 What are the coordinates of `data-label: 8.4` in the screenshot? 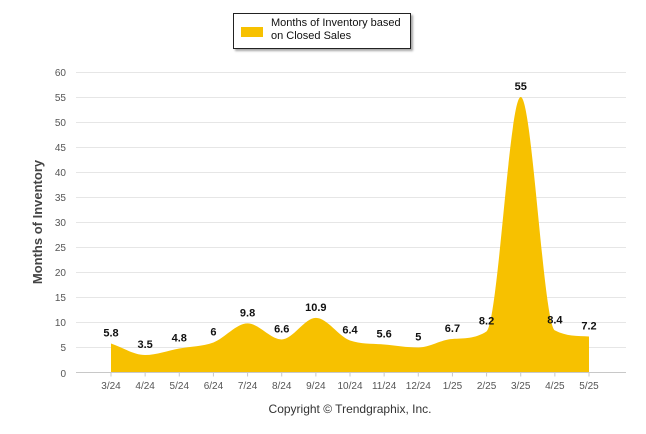 It's located at (555, 320).